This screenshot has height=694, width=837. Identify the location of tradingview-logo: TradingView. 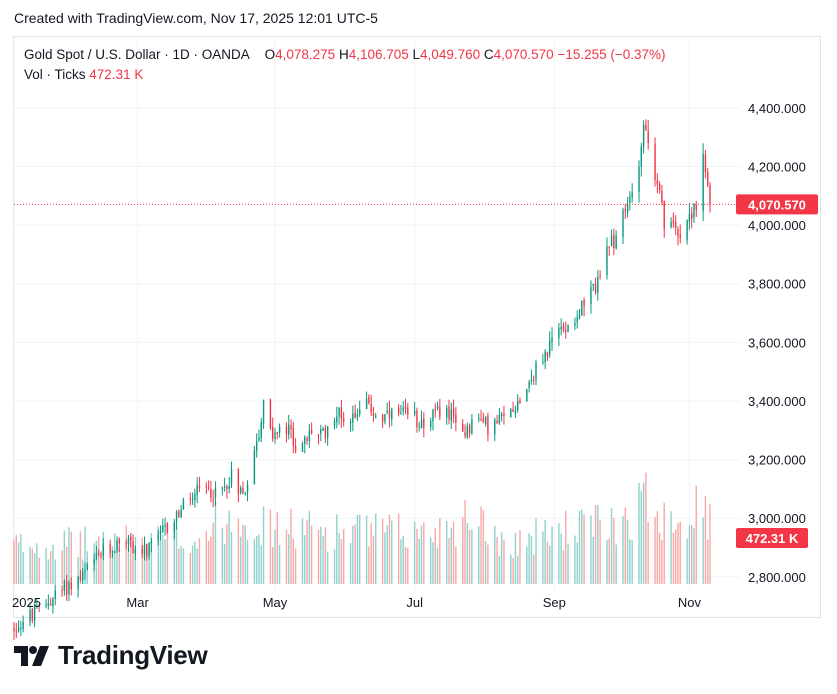
(111, 655).